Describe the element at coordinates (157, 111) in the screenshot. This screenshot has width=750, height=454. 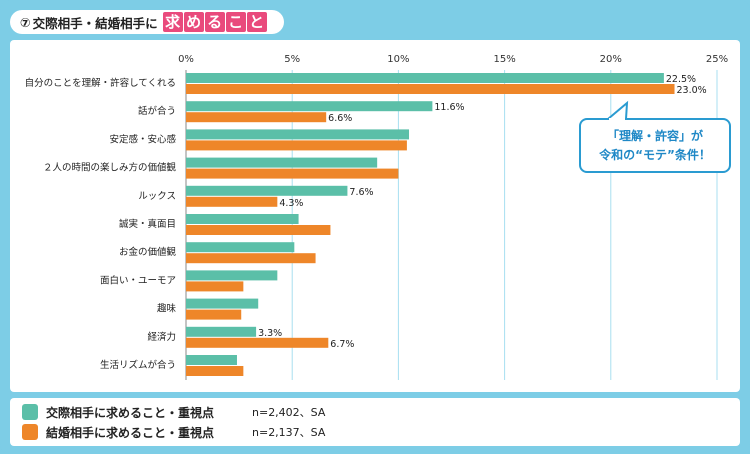
I see `category-label: 話が合う` at that location.